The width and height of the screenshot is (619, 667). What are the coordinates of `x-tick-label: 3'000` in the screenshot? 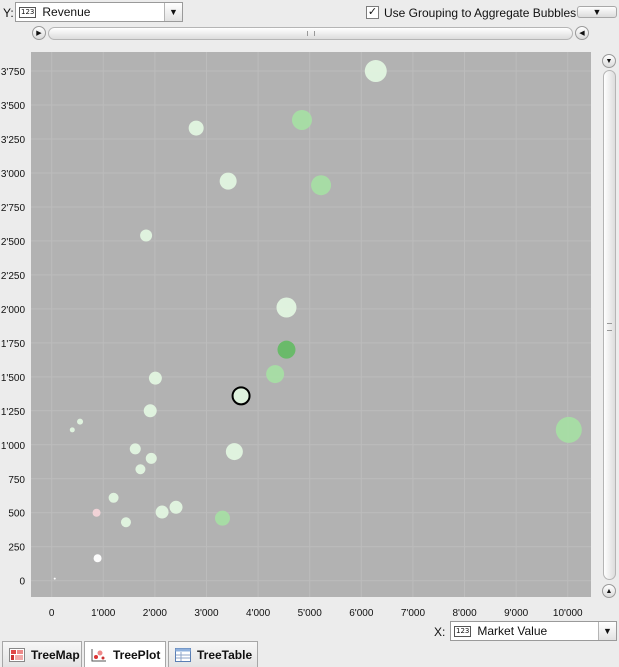 It's located at (206, 613).